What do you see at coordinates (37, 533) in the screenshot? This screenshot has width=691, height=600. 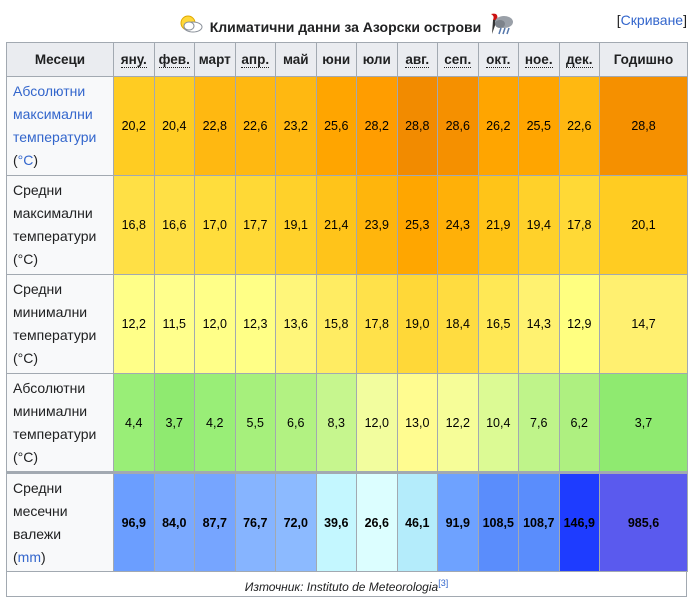 I see `row-label-line: валежи` at bounding box center [37, 533].